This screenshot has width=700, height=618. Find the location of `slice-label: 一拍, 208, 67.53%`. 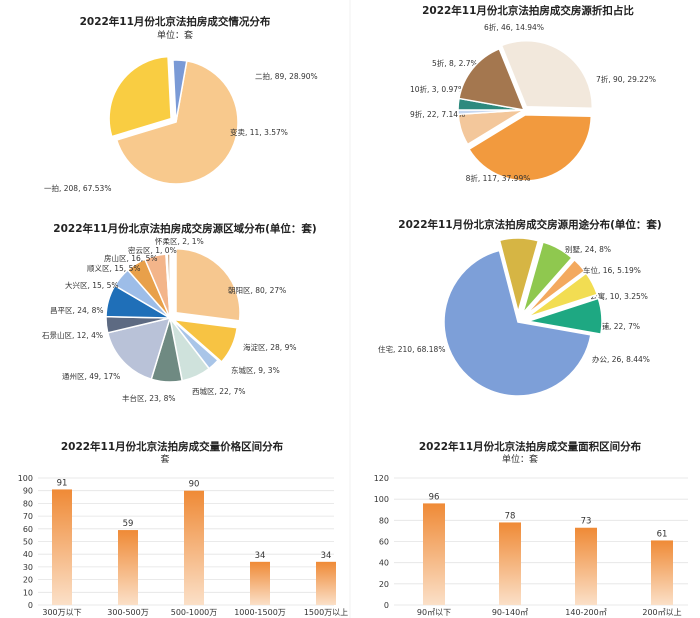

slice-label: 一拍, 208, 67.53% is located at coordinates (77, 188).